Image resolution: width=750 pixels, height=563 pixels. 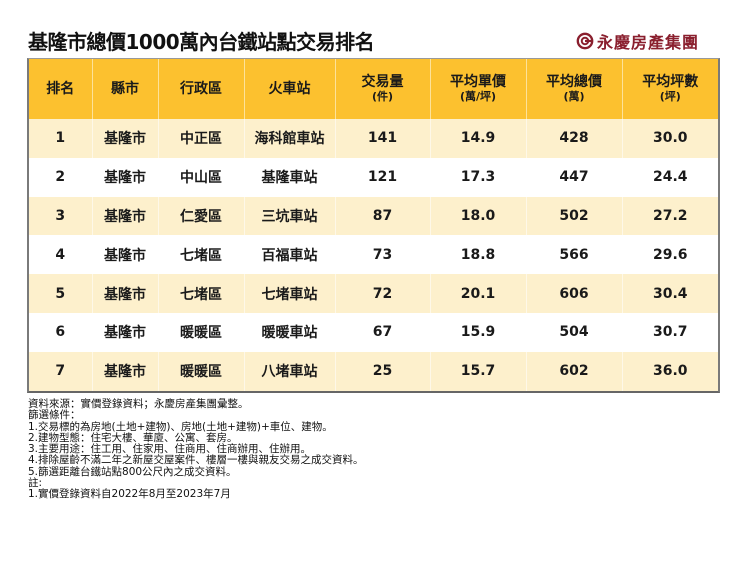 What do you see at coordinates (196, 460) in the screenshot?
I see `note-criteria-4: 4.排除屋齡不滿二年之新屋交屋案件、樓層一樓與親友交易之成交資料。` at bounding box center [196, 460].